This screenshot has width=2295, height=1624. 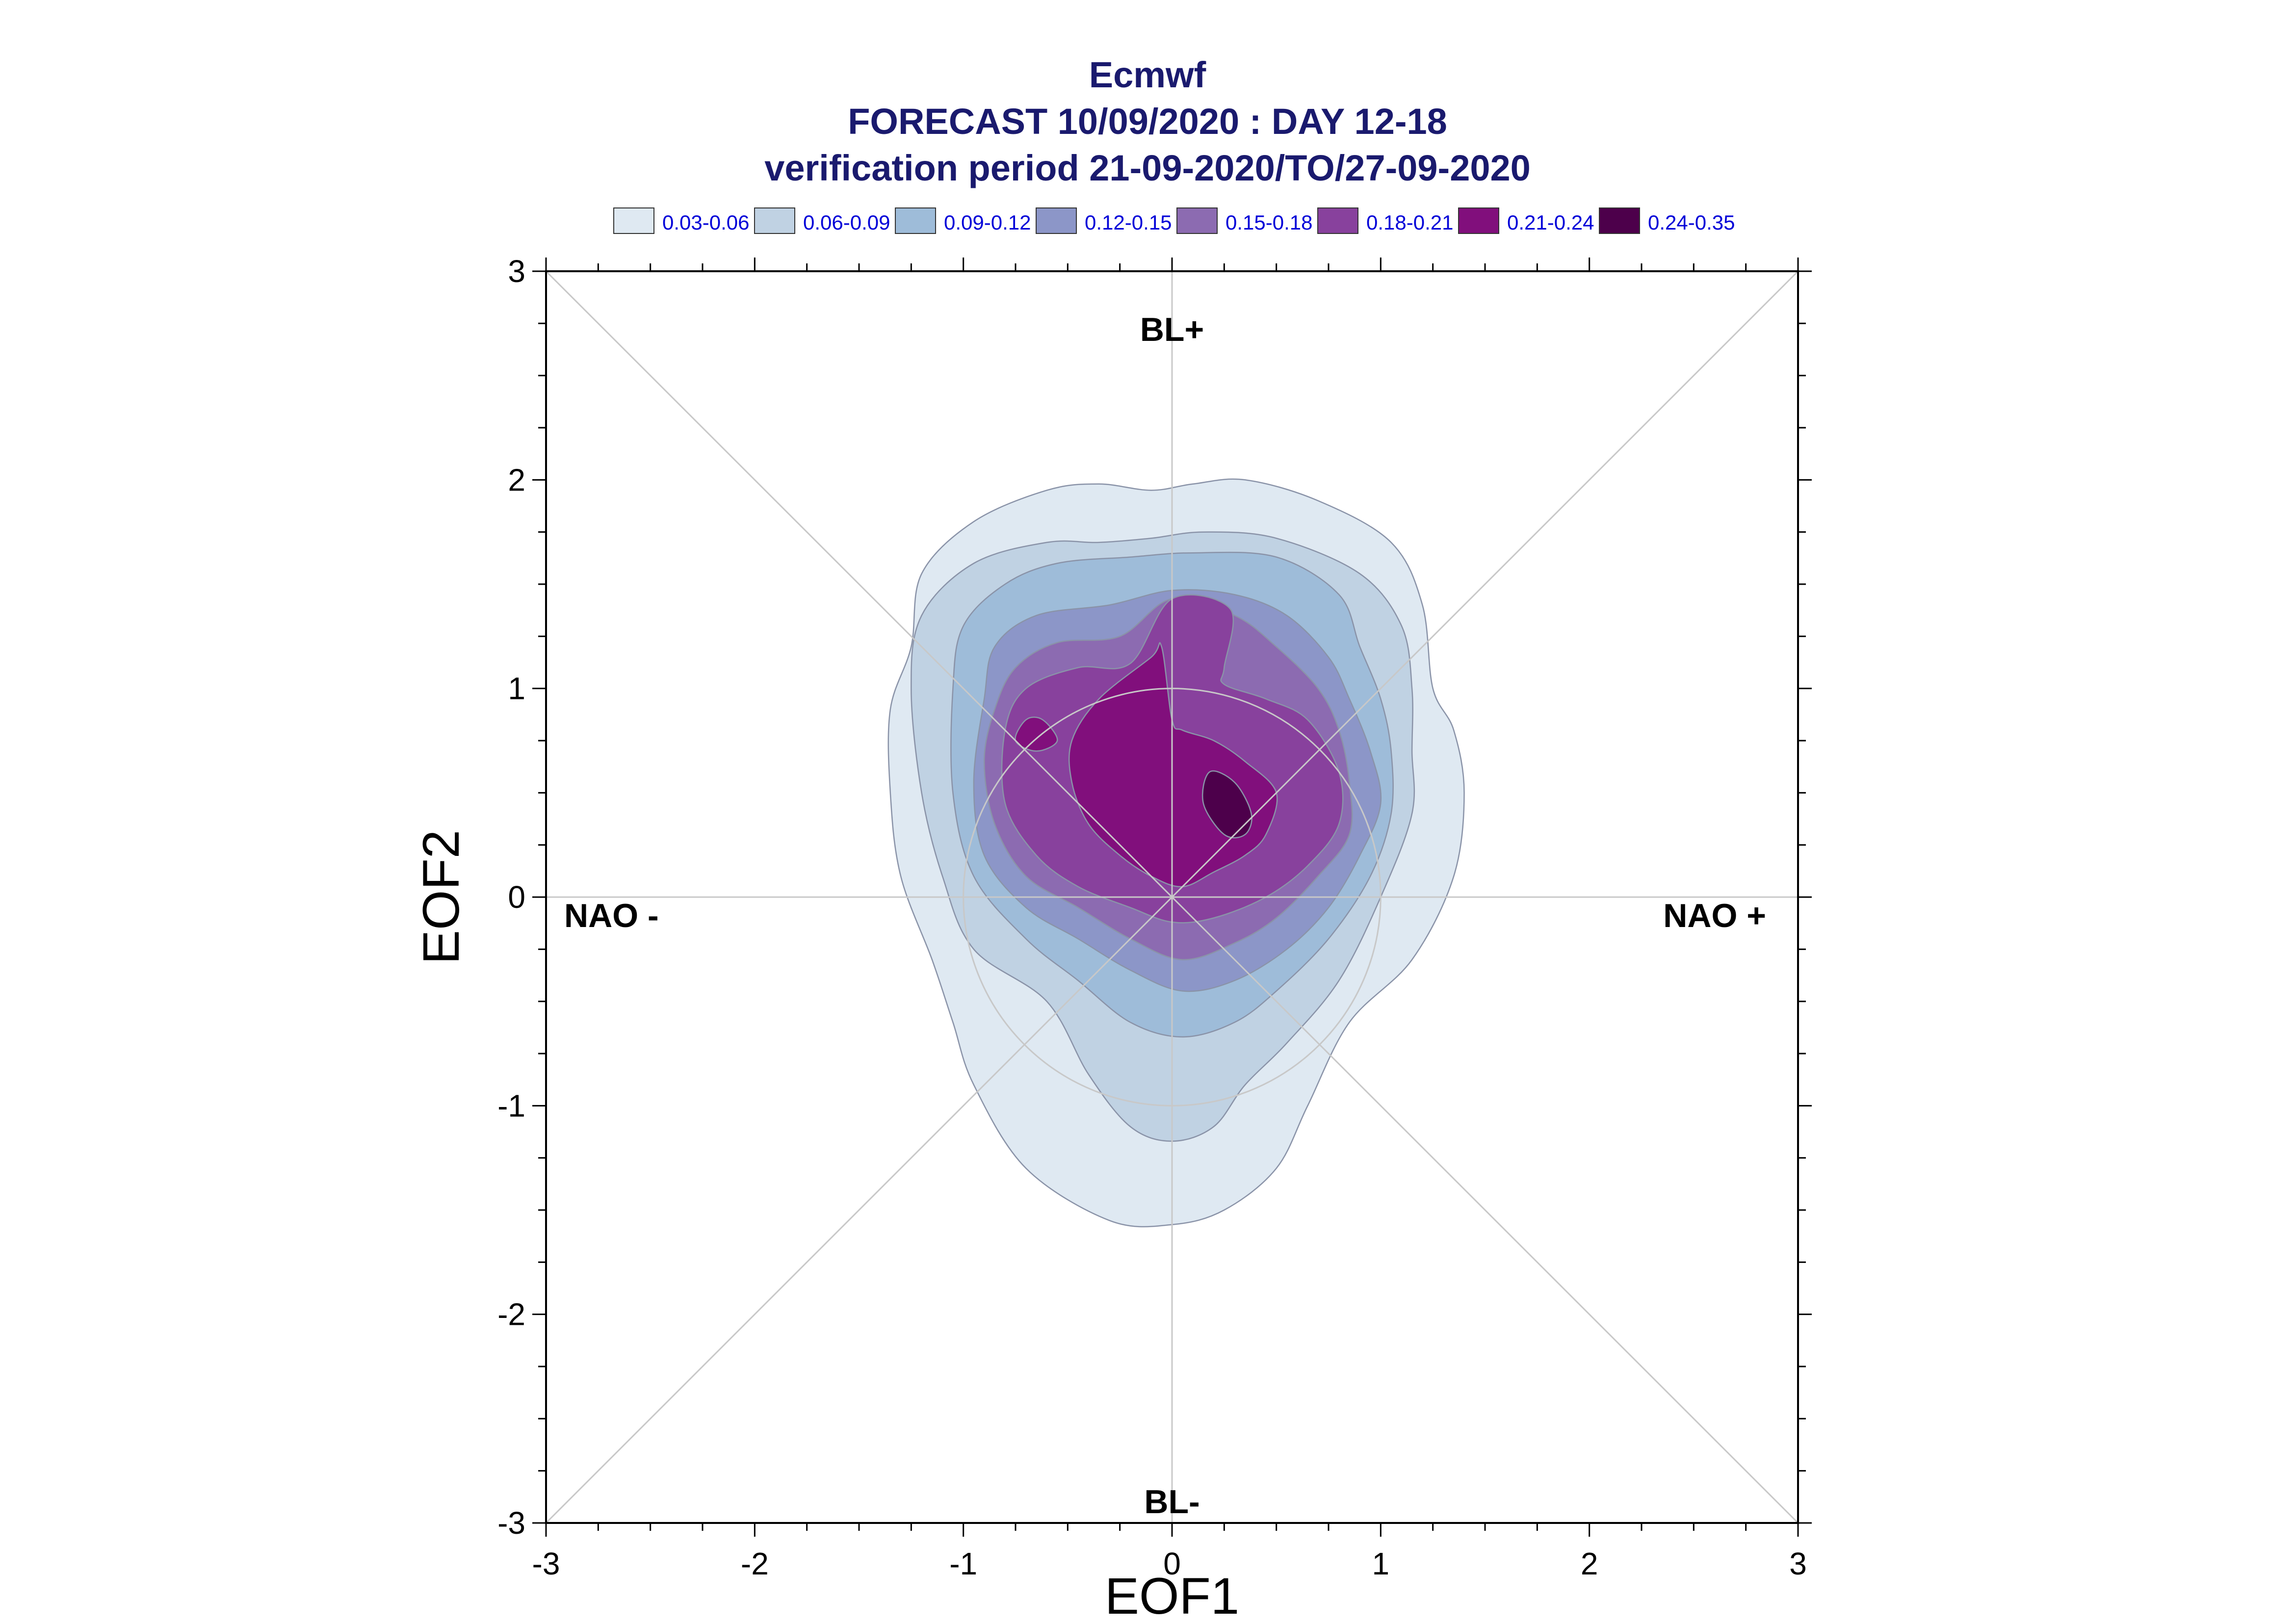 What do you see at coordinates (1172, 329) in the screenshot?
I see `regime-label-bl-plus: BL+` at bounding box center [1172, 329].